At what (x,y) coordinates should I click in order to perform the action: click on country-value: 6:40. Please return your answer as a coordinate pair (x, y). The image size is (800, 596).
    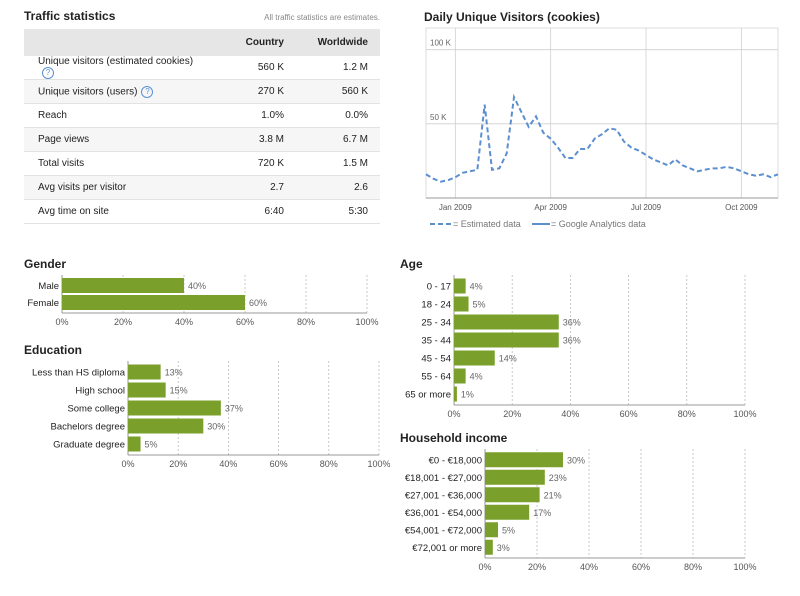
    Looking at the image, I should click on (255, 211).